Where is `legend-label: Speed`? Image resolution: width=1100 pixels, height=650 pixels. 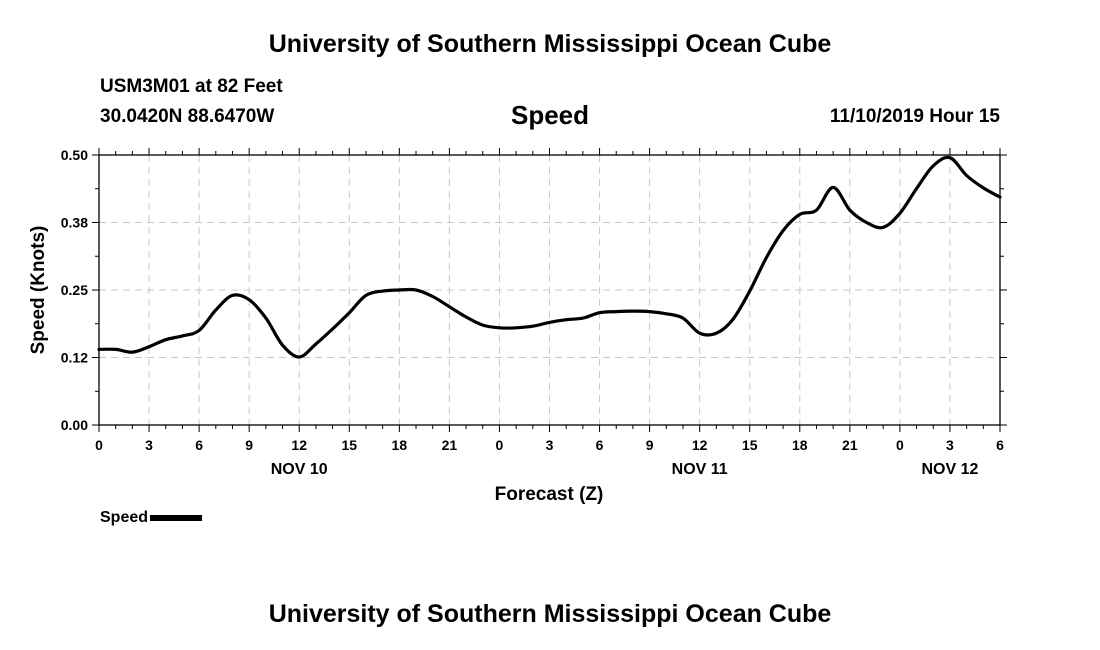 legend-label: Speed is located at coordinates (124, 517).